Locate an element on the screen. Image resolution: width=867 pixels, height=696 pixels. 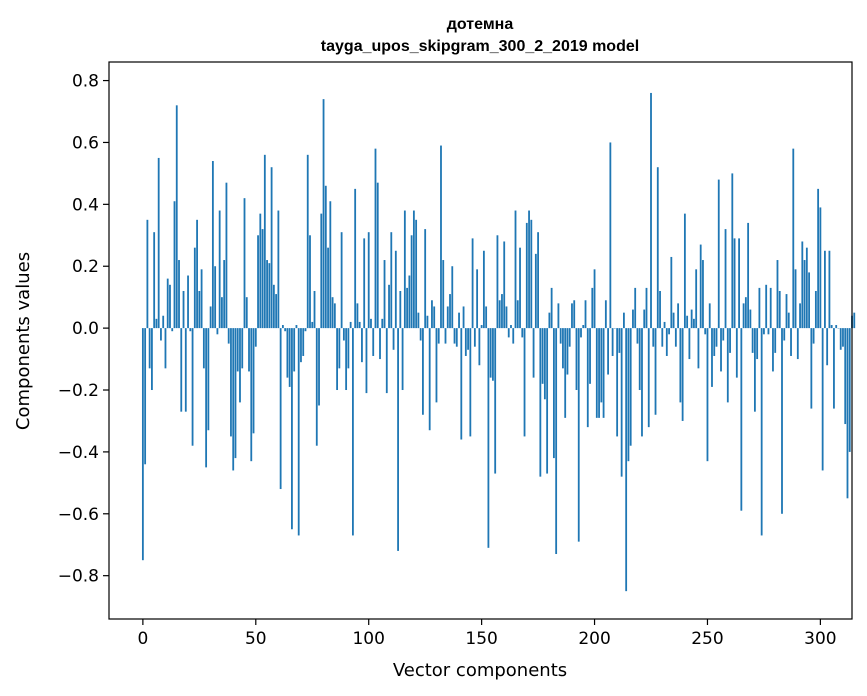
y-tick-label: 0.2 is located at coordinates (85, 267).